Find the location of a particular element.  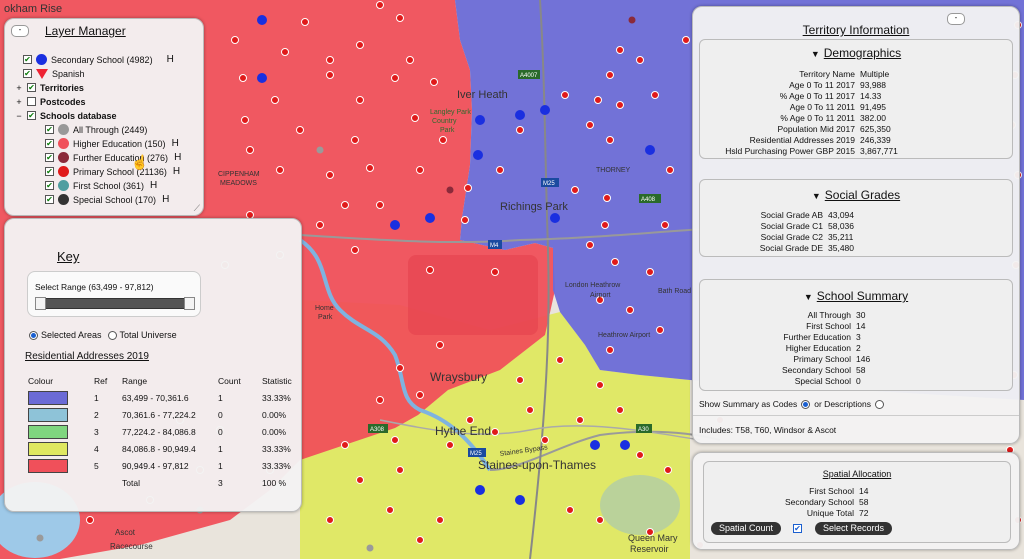

resize-grip-icon: ⟋ is located at coordinates (196, 208).